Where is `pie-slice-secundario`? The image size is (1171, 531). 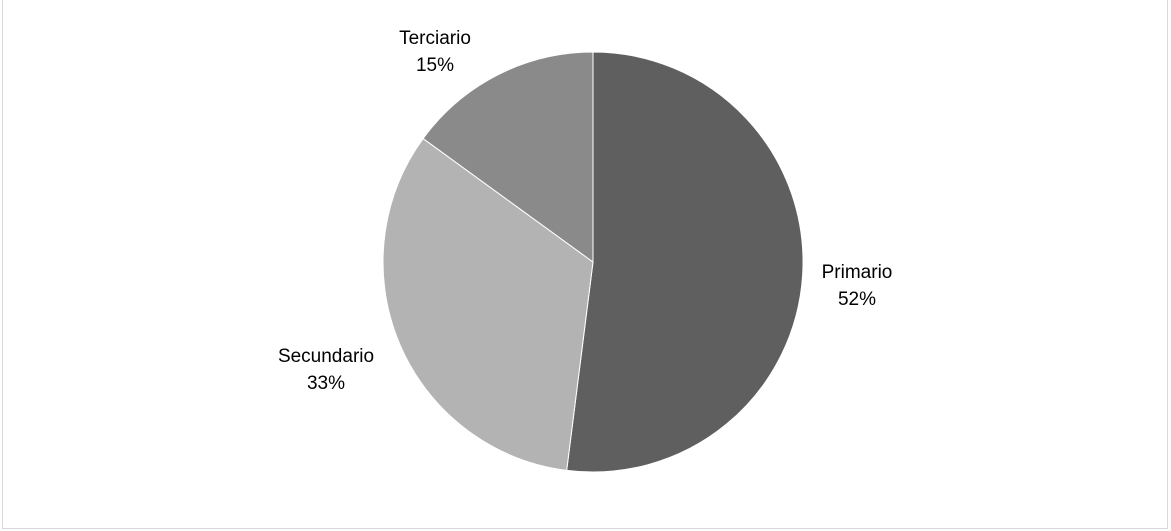 pie-slice-secundario is located at coordinates (488, 304).